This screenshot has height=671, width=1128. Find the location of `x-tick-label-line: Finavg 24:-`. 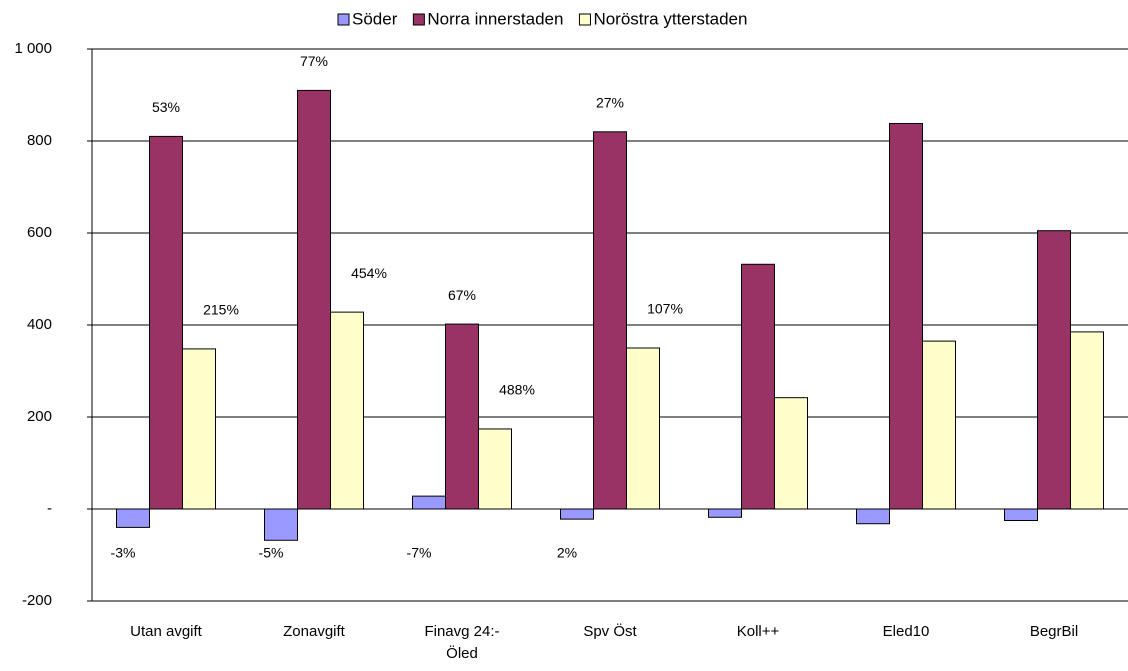

x-tick-label-line: Finavg 24:- is located at coordinates (461, 631).